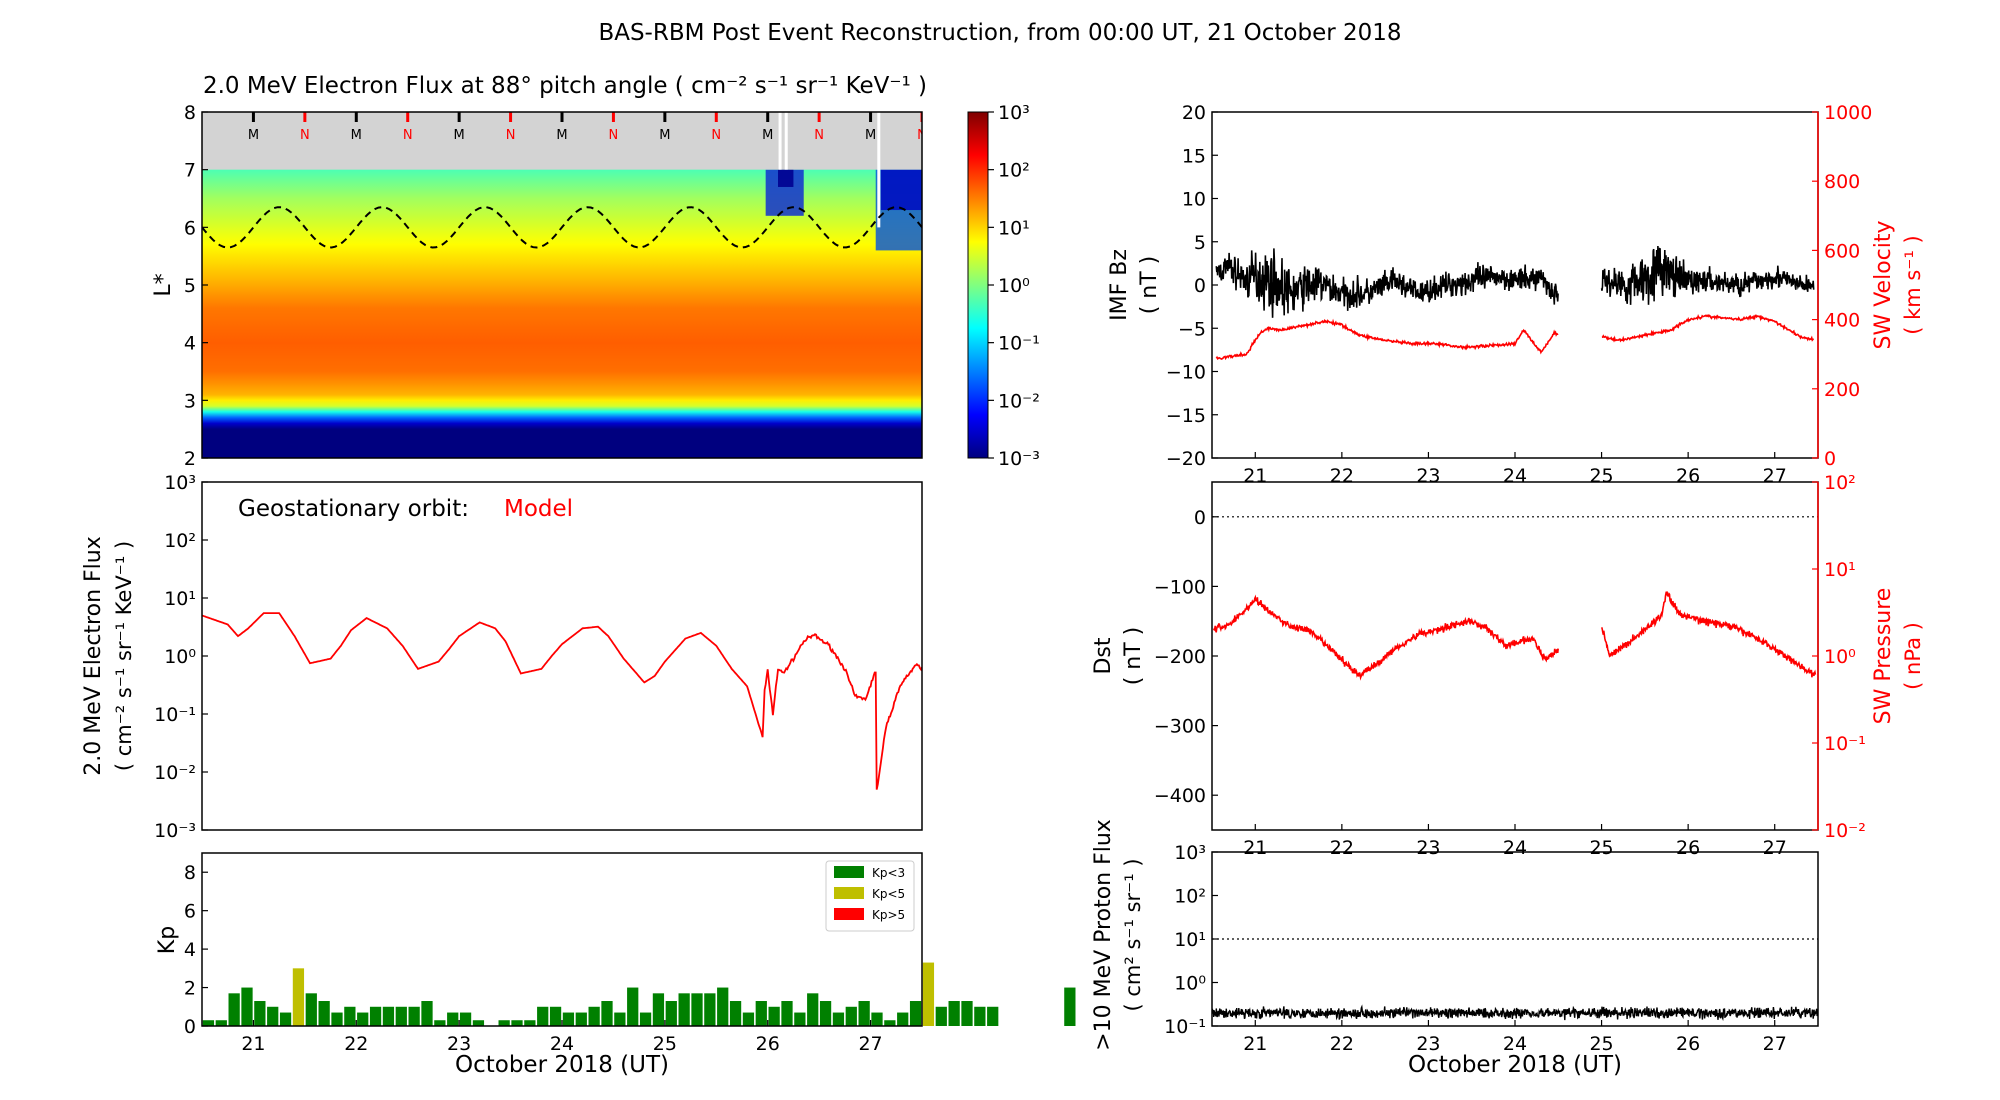  What do you see at coordinates (1014, 171) in the screenshot?
I see `colorbar-tick-label: 10²` at bounding box center [1014, 171].